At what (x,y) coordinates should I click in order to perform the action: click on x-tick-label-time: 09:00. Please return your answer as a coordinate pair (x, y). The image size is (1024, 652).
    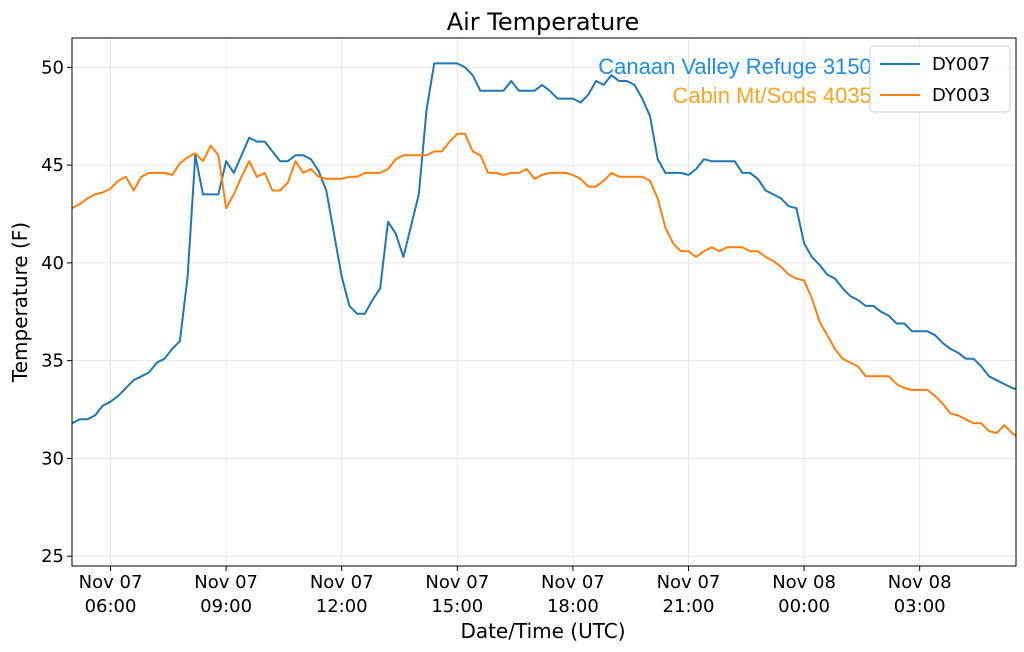
    Looking at the image, I should click on (226, 606).